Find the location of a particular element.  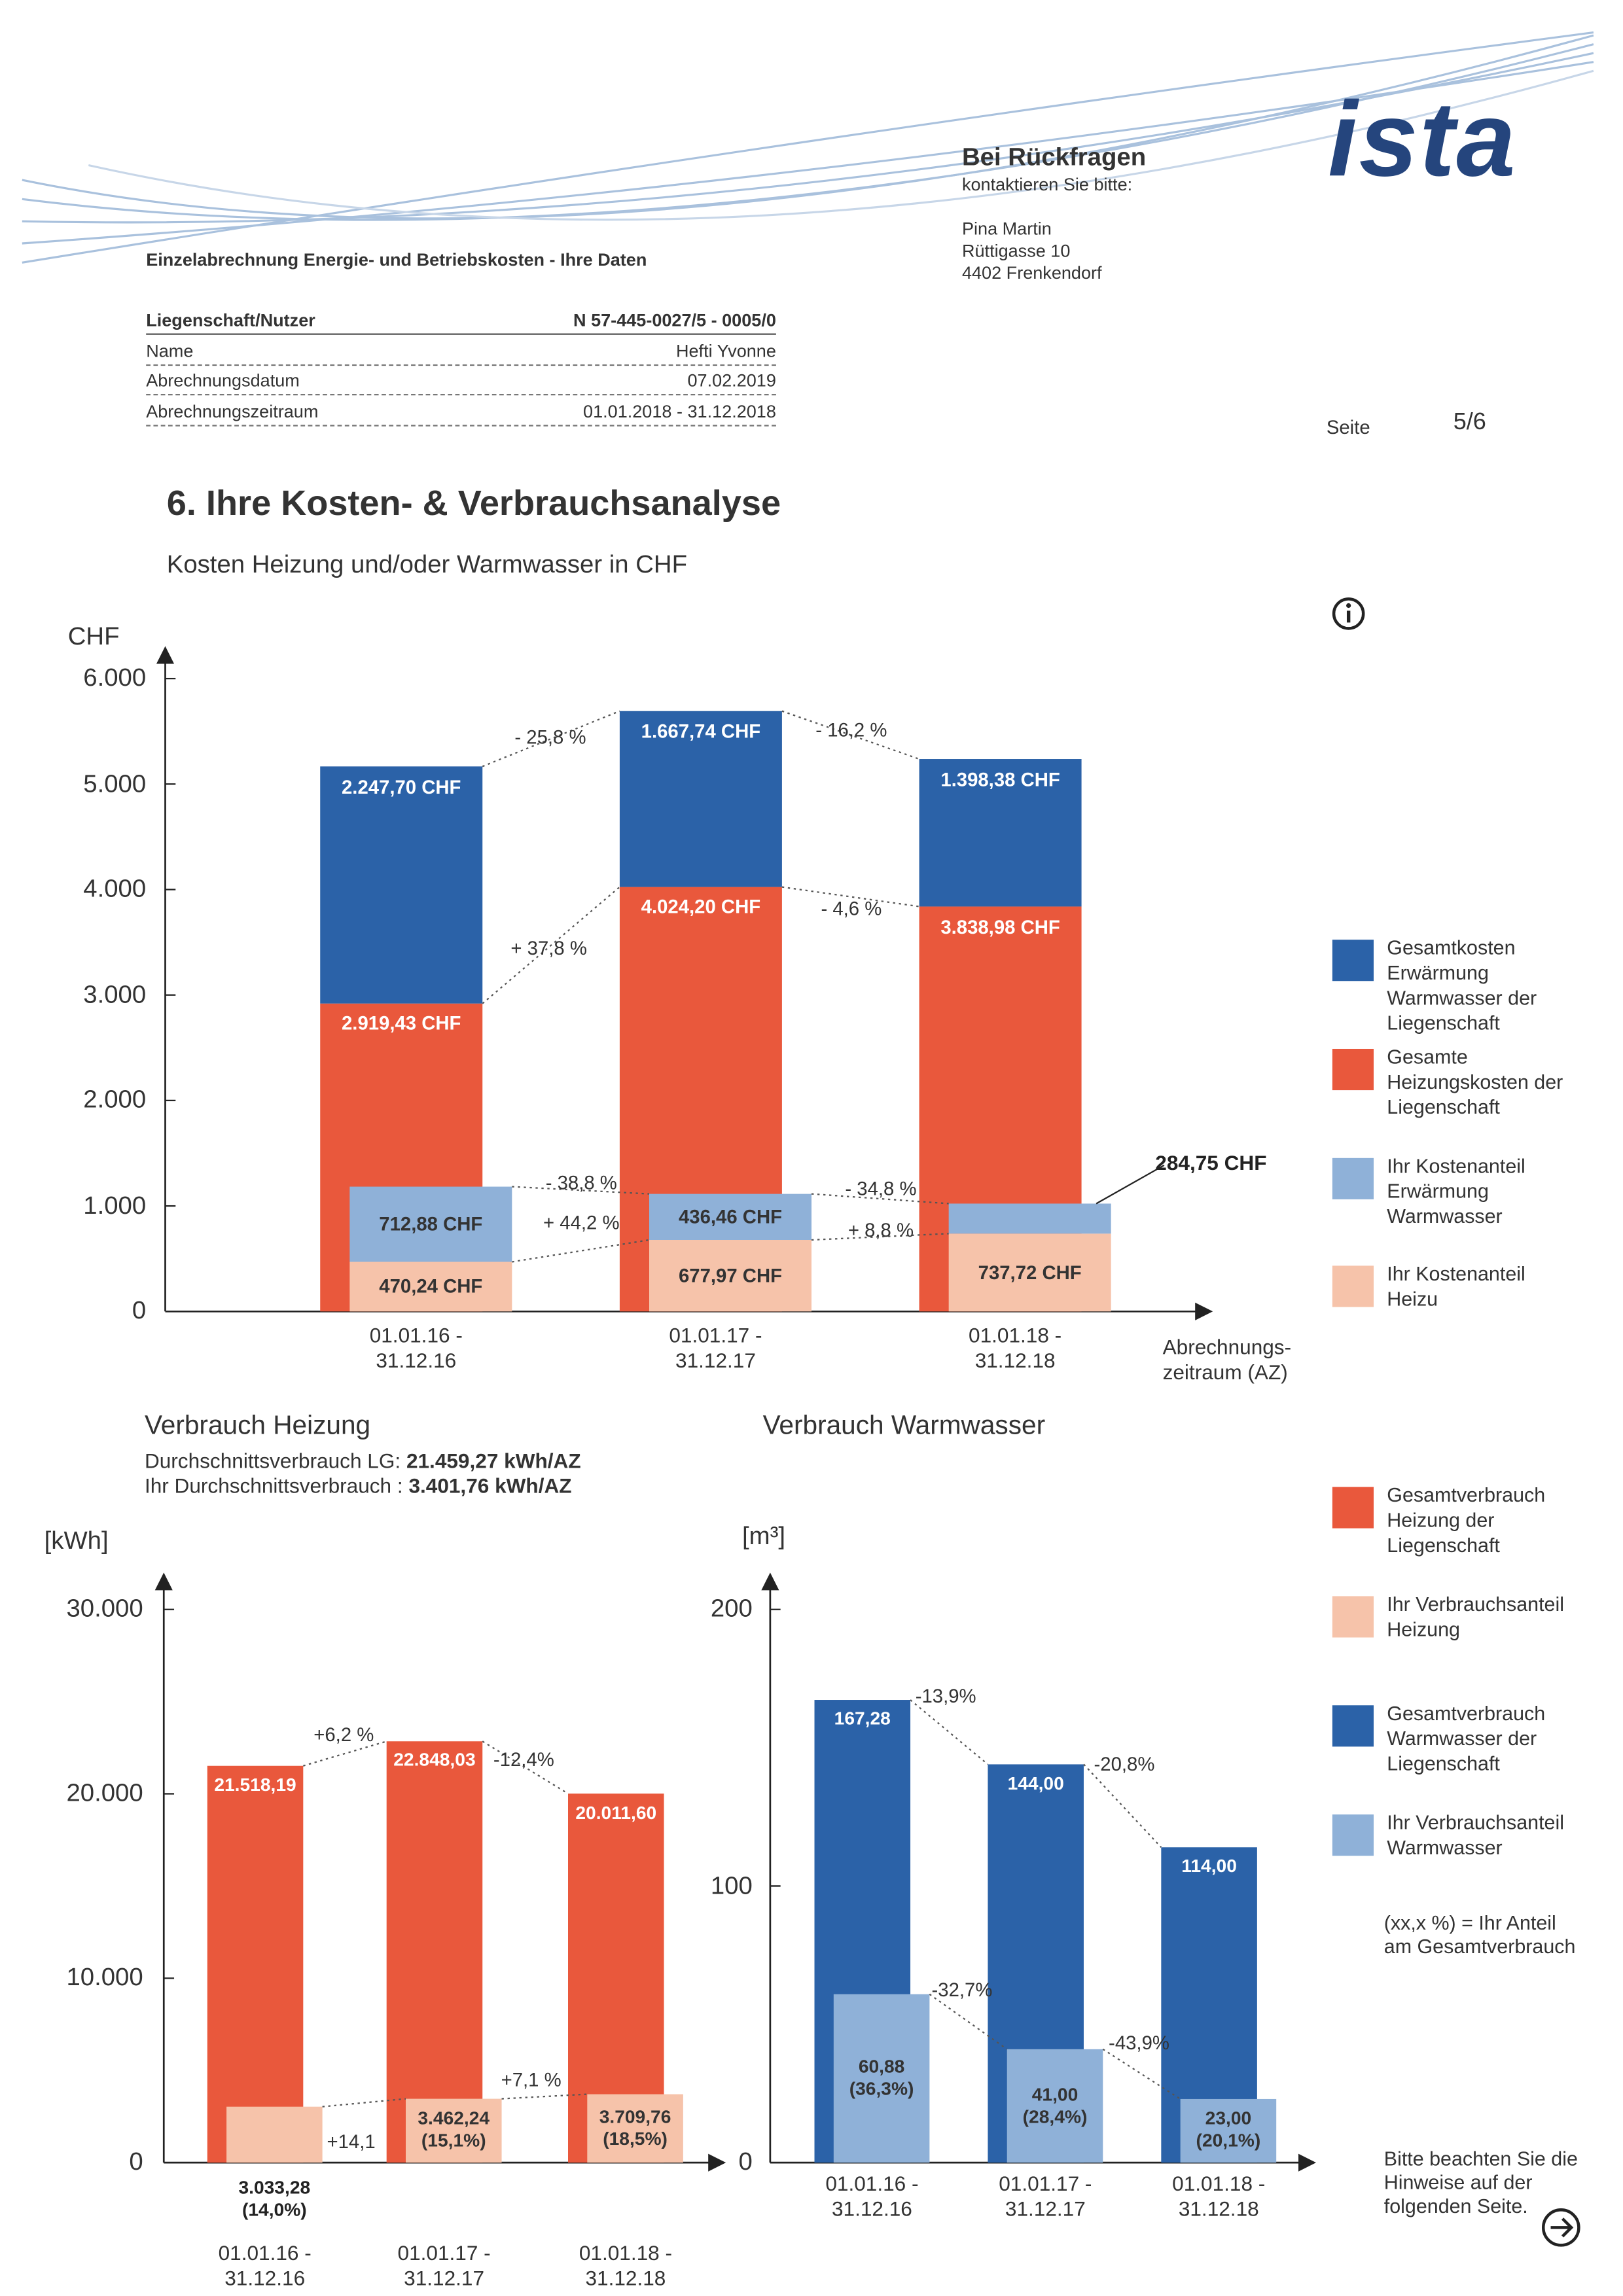

legend-label: Ihr Verbrauchsanteil Warmwasser is located at coordinates (1475, 1835).